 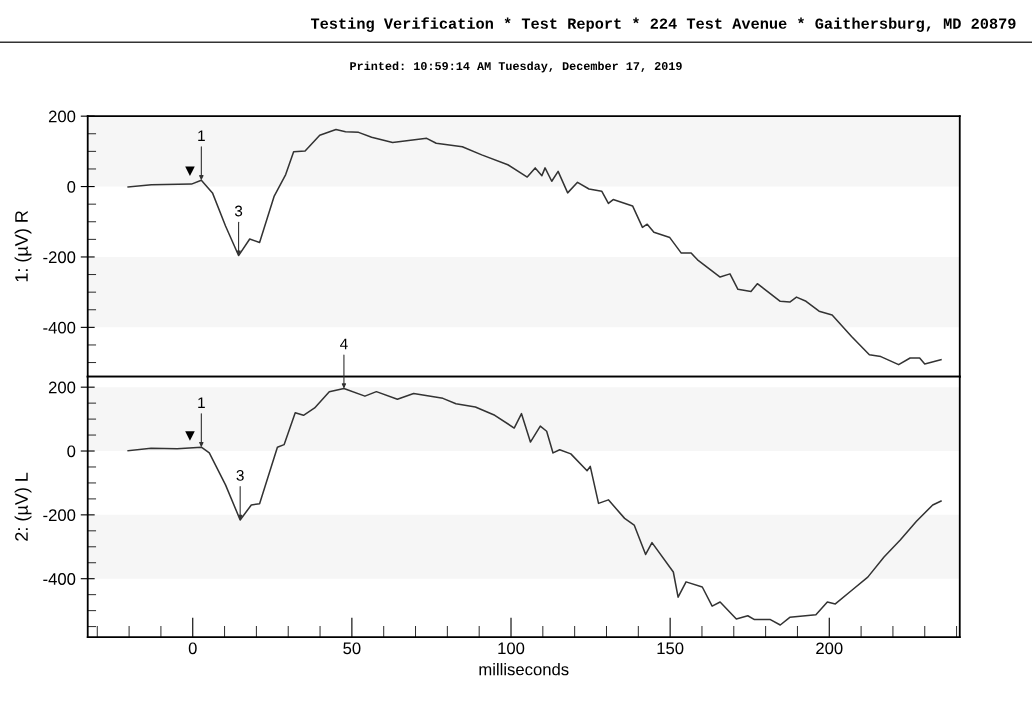 I want to click on x-tick-label: 50, so click(x=352, y=648).